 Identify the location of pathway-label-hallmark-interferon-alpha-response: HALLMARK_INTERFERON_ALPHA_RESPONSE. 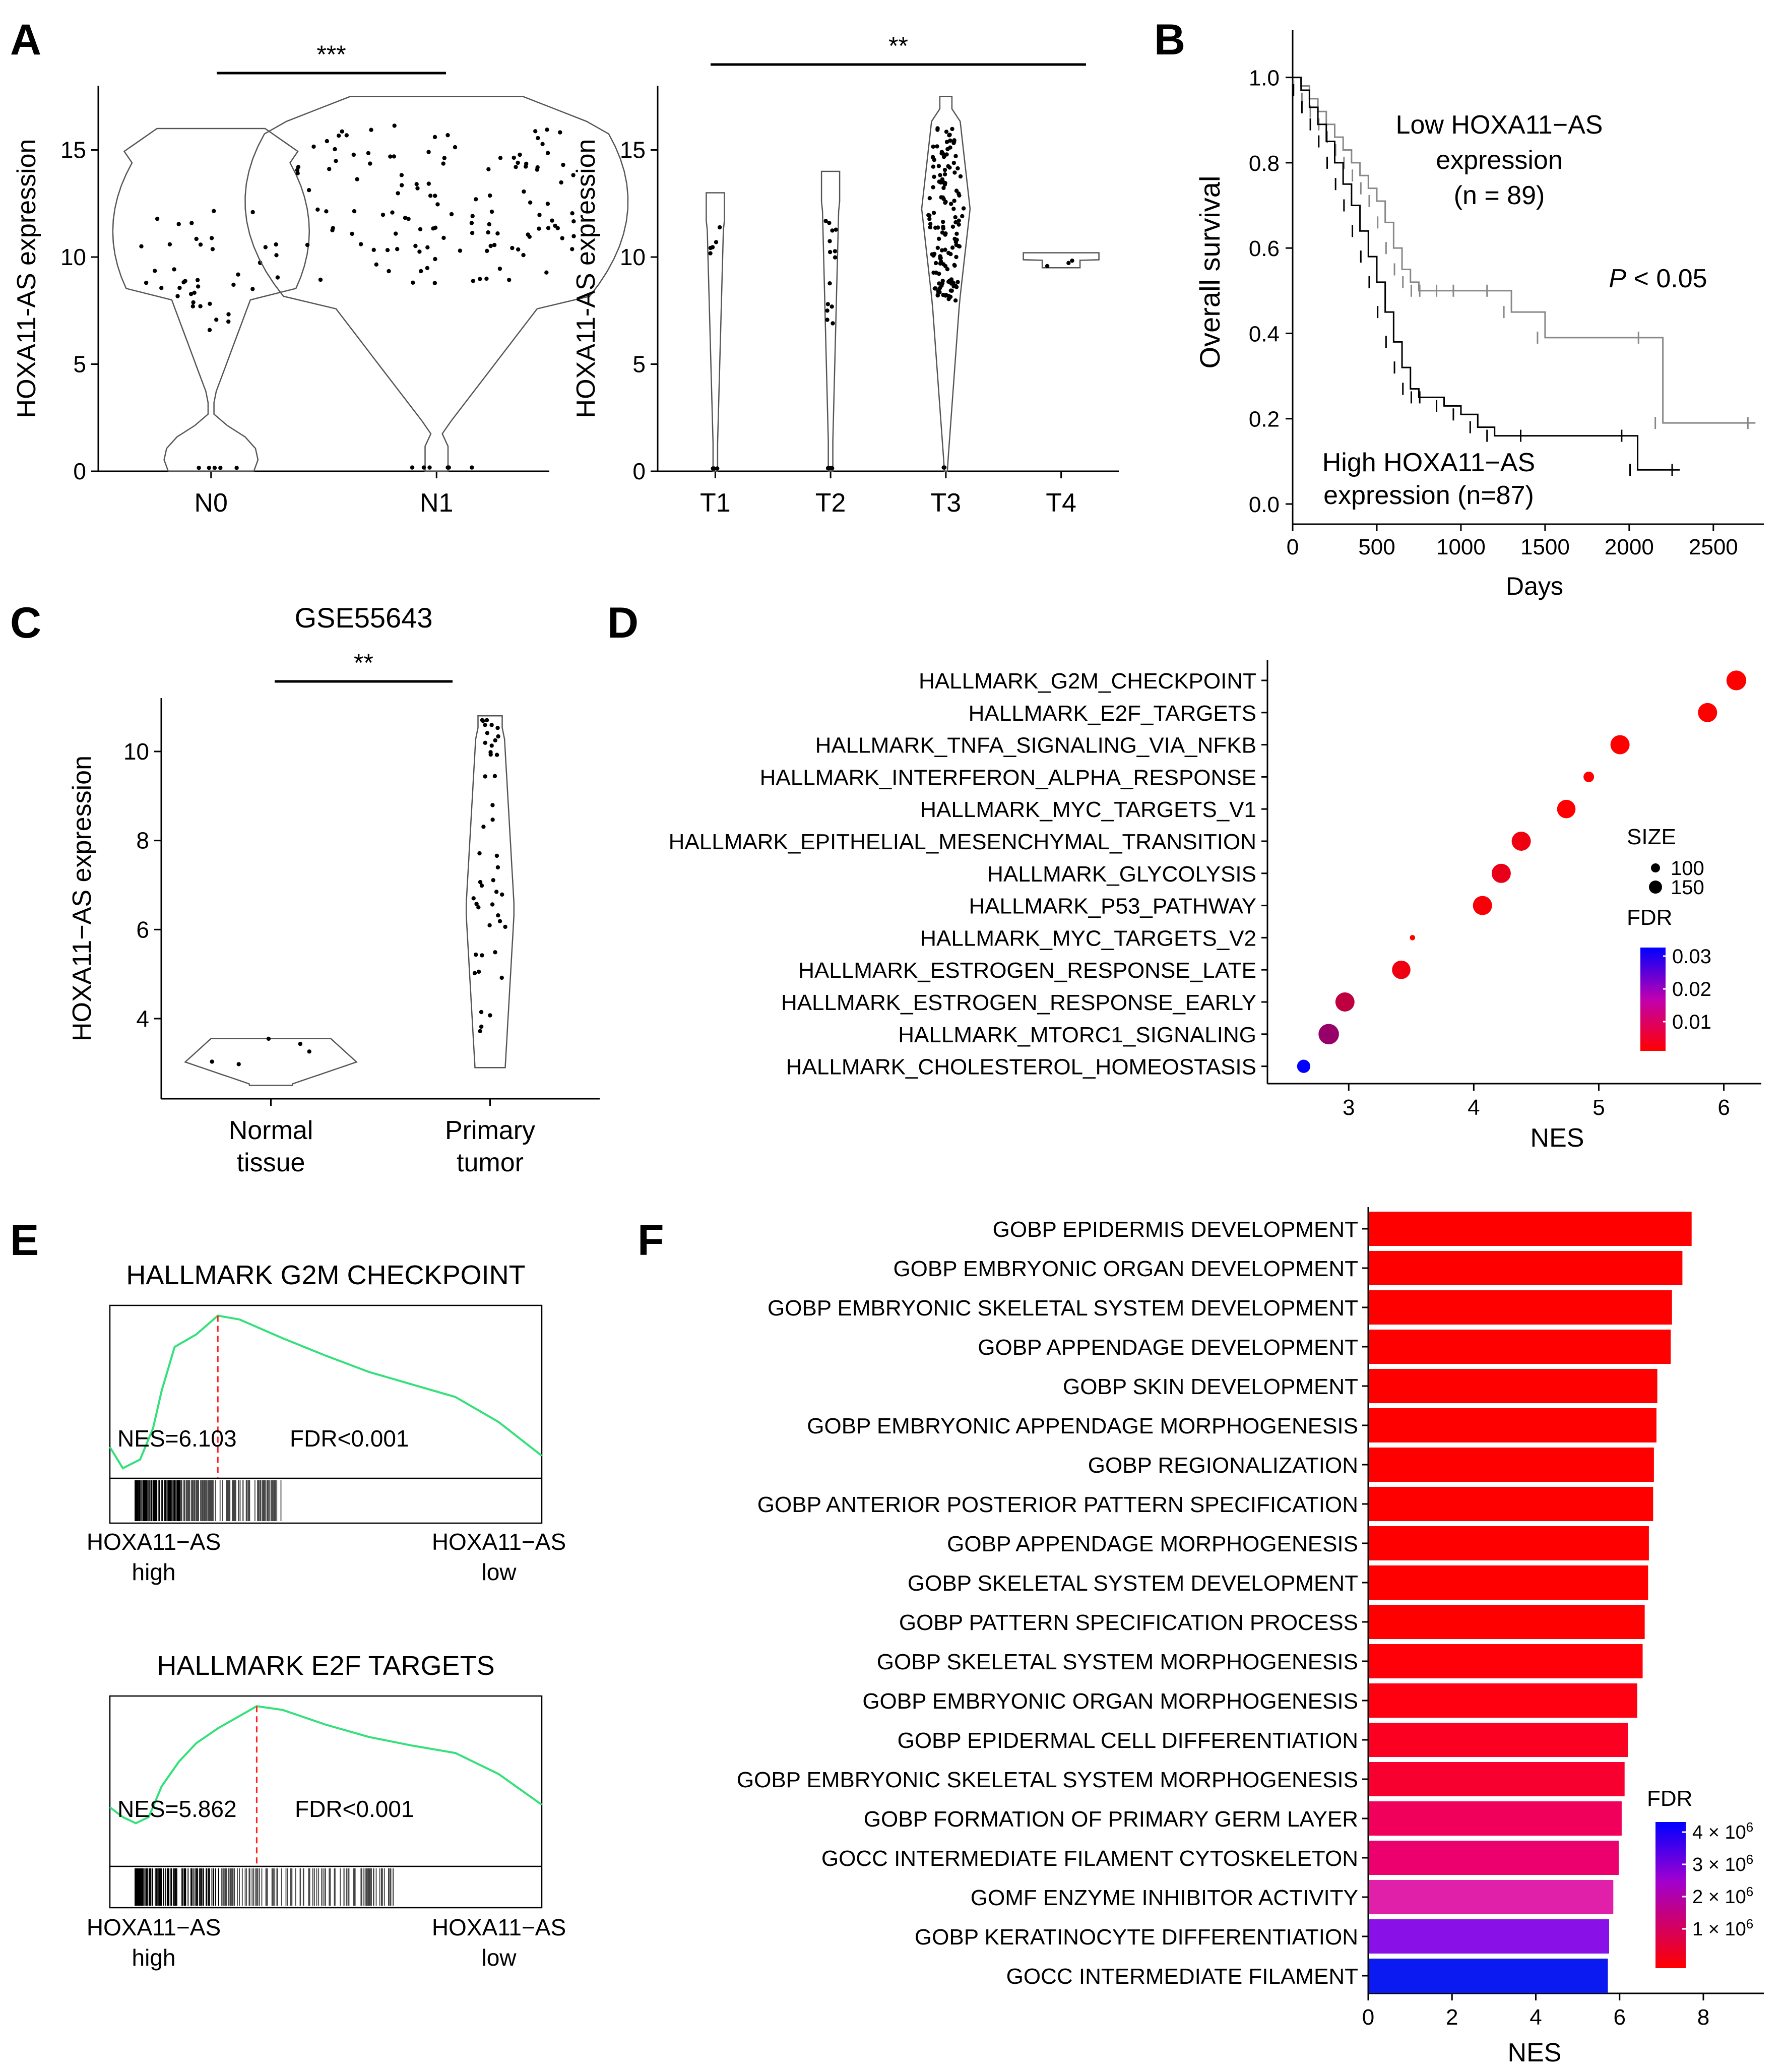
(1008, 777).